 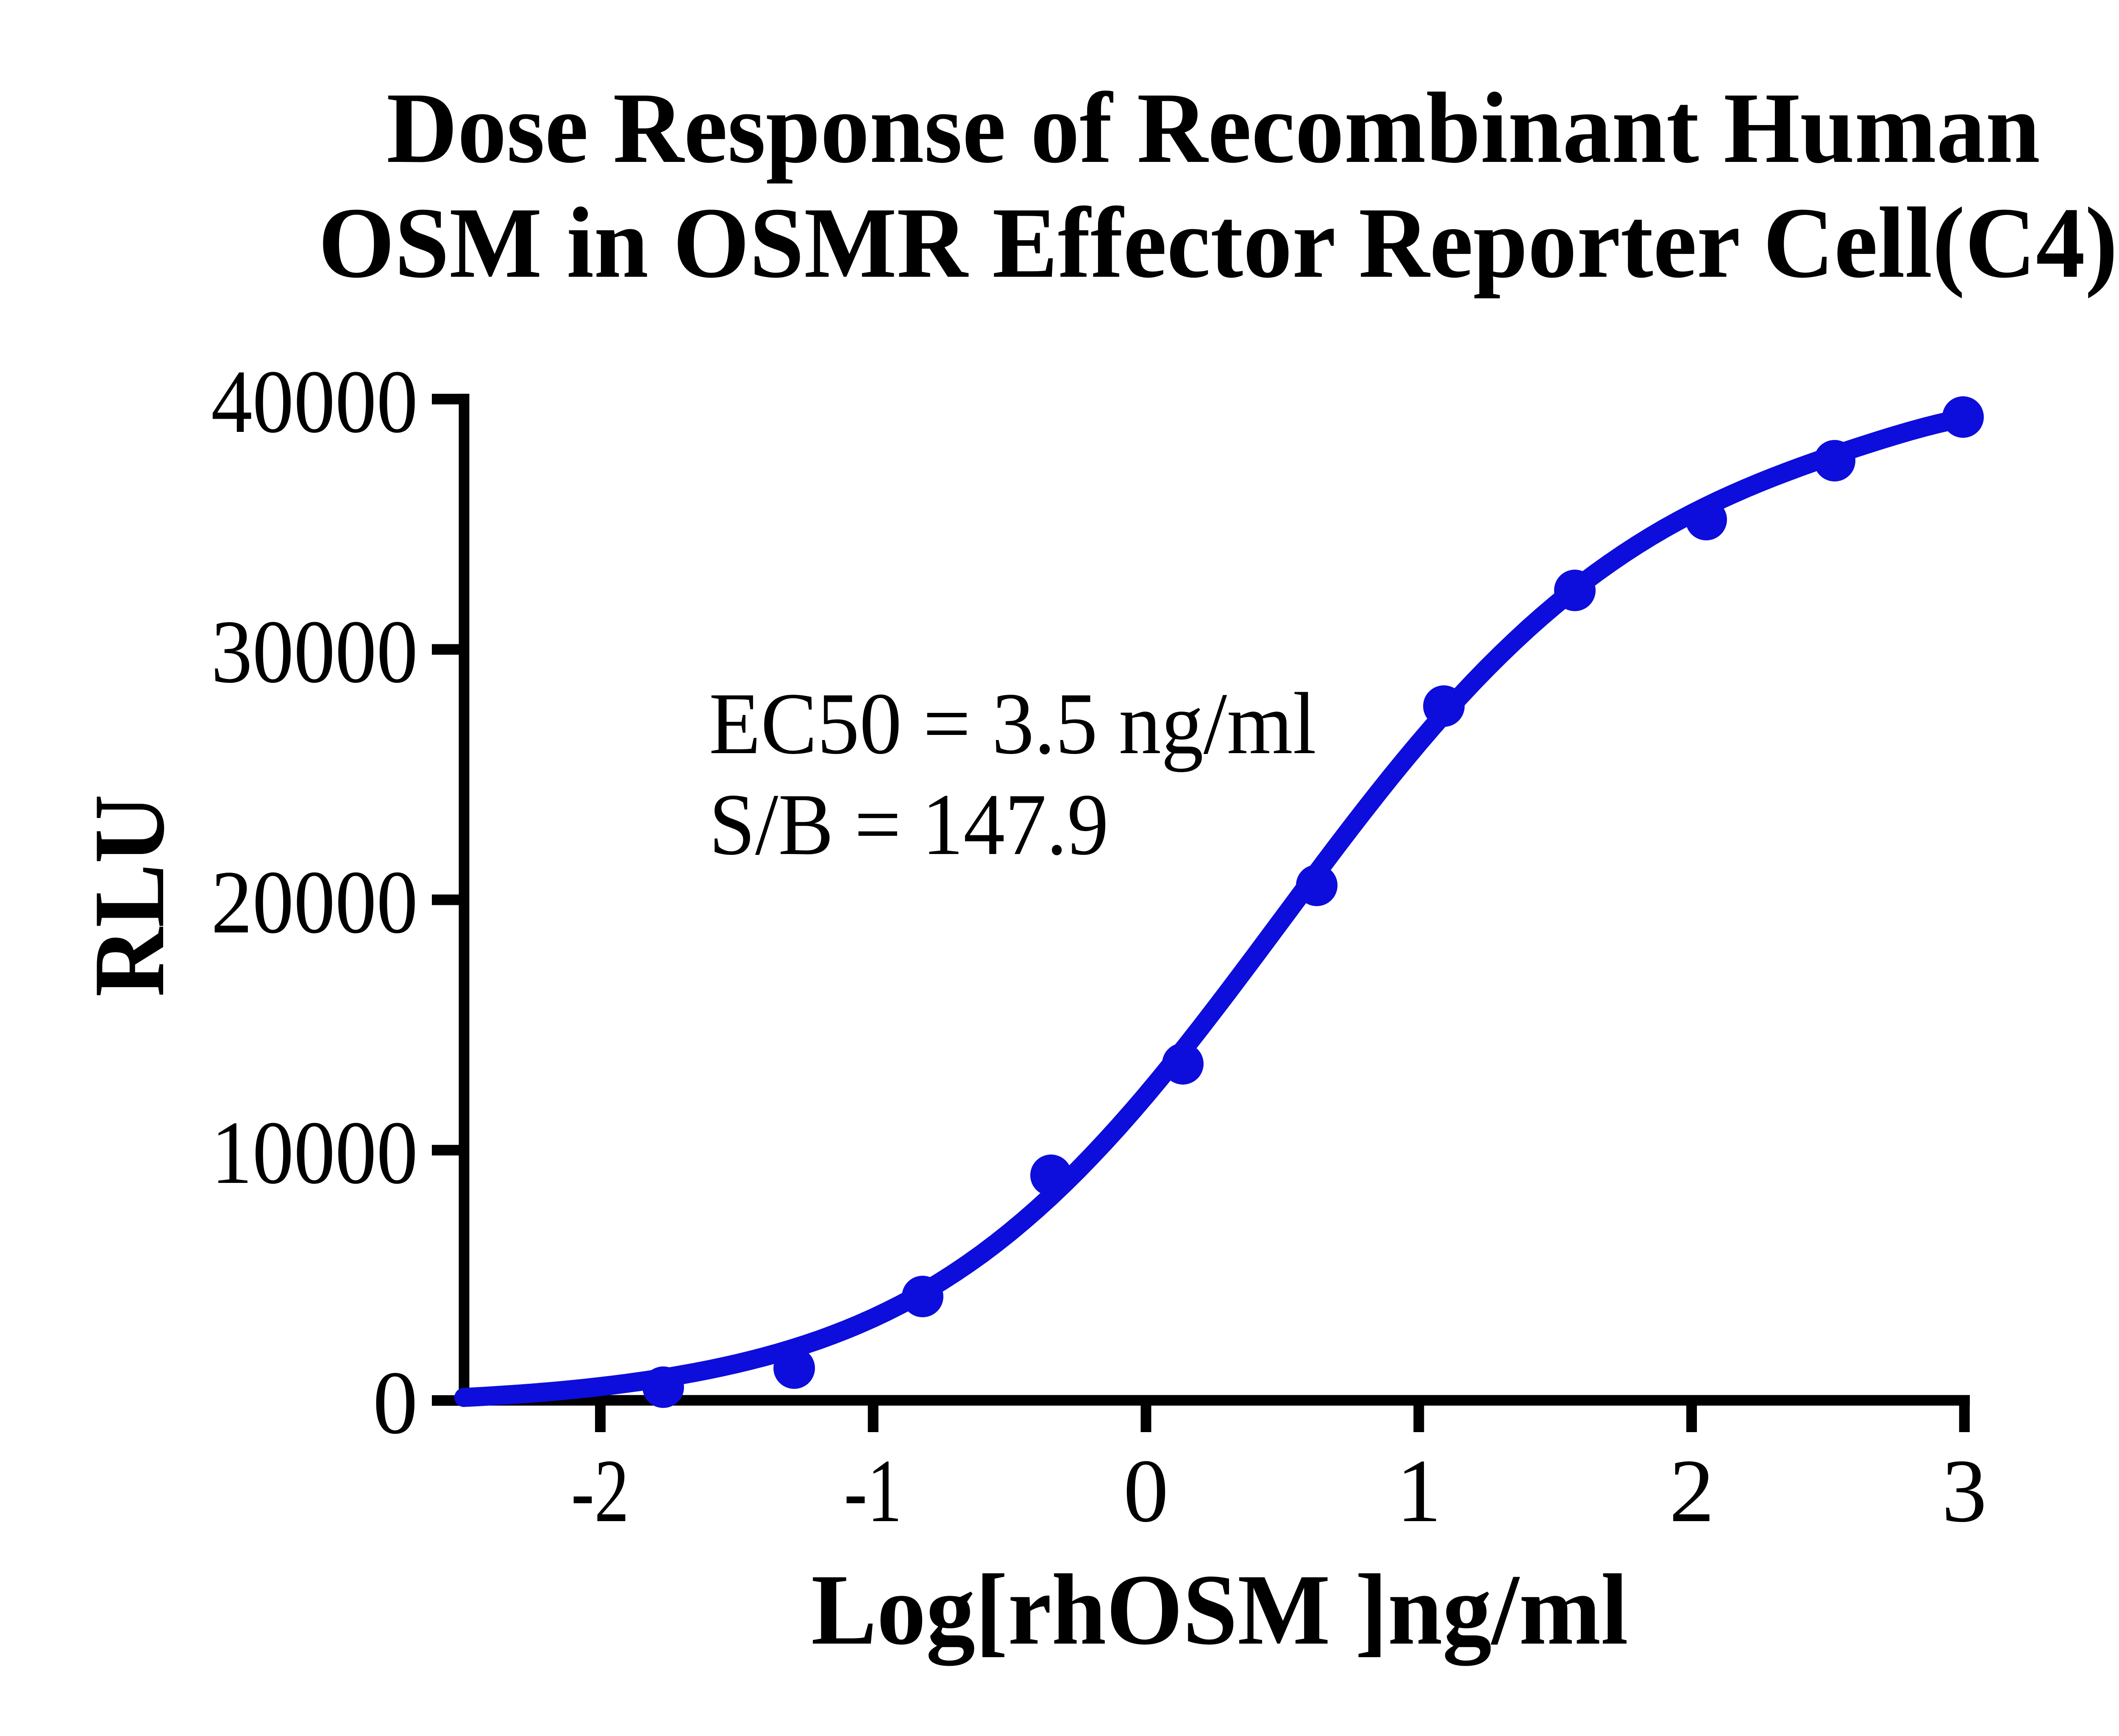 I want to click on svg-text:Dose Response of Recombinant H: Dose Response of Recombinant Human, so click(x=1214, y=128).